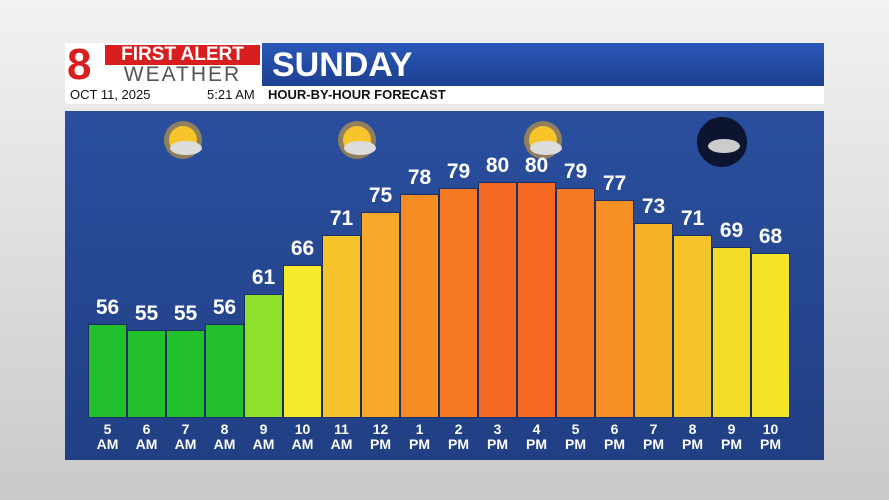 The image size is (889, 500). I want to click on value-label: 68, so click(770, 236).